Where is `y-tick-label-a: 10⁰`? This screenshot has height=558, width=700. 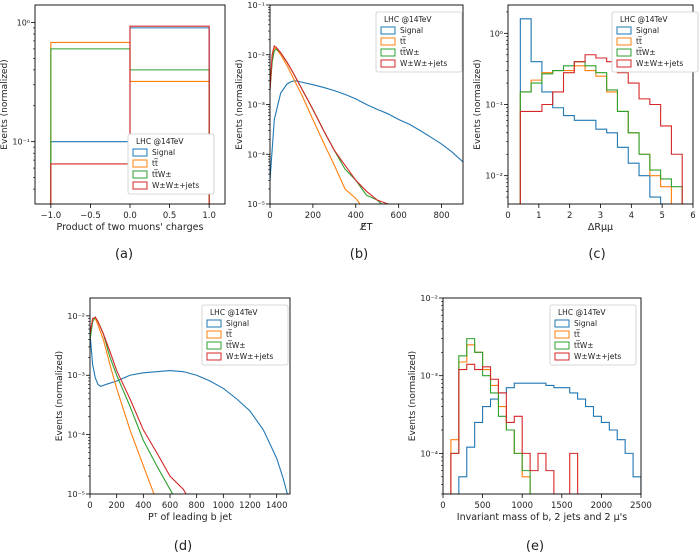
y-tick-label-a: 10⁰ is located at coordinates (23, 22).